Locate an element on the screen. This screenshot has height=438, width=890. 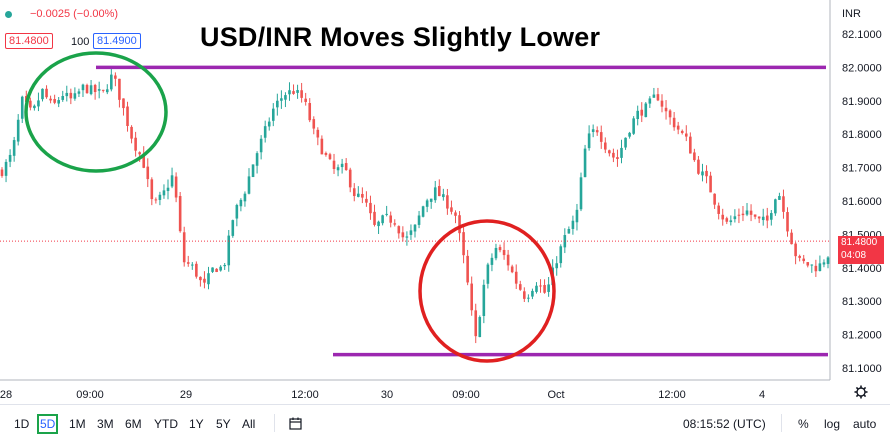
tf-1y: 1Y is located at coordinates (196, 424).